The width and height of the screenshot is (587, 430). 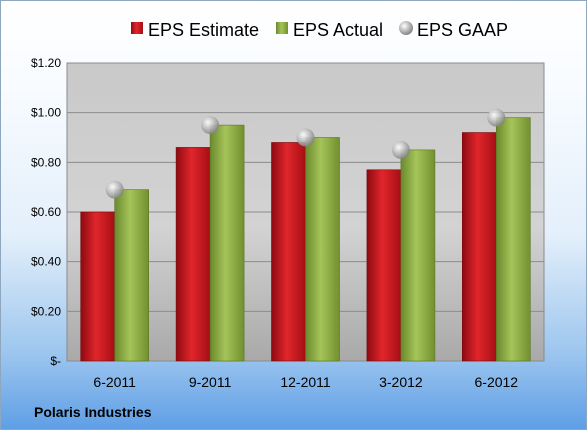 What do you see at coordinates (282, 28) in the screenshot?
I see `legend-swatch-eps-actual` at bounding box center [282, 28].